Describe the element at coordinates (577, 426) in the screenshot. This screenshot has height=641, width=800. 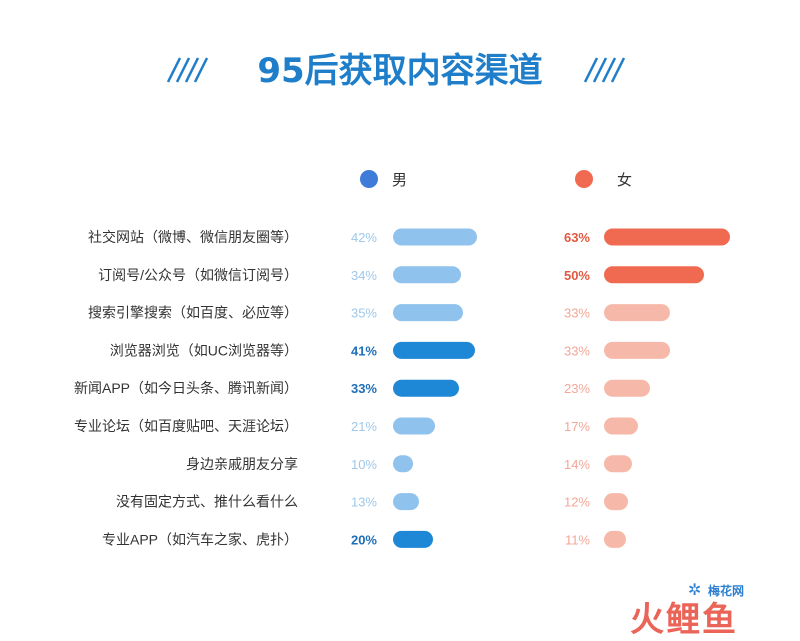
I see `data-label: 17%` at that location.